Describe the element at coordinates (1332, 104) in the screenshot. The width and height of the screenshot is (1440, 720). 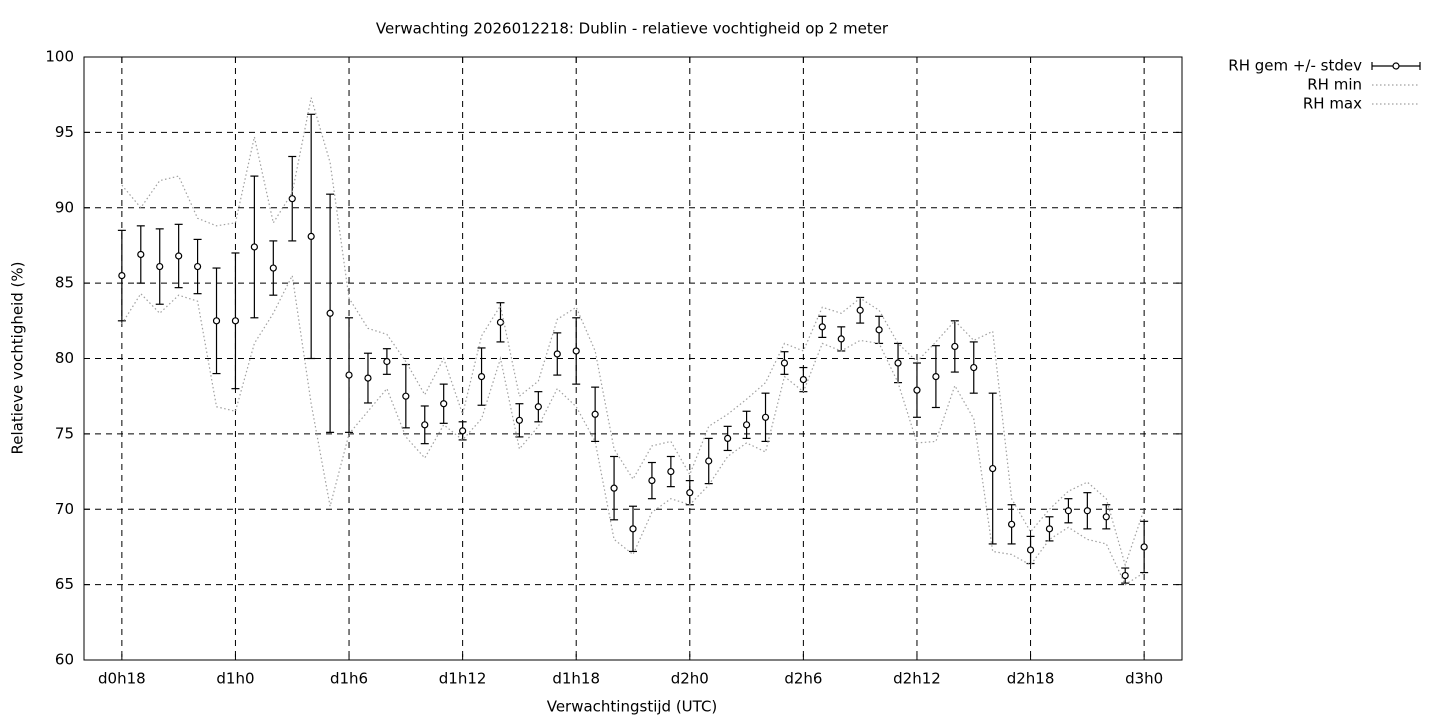
I see `legend-label: RH max` at that location.